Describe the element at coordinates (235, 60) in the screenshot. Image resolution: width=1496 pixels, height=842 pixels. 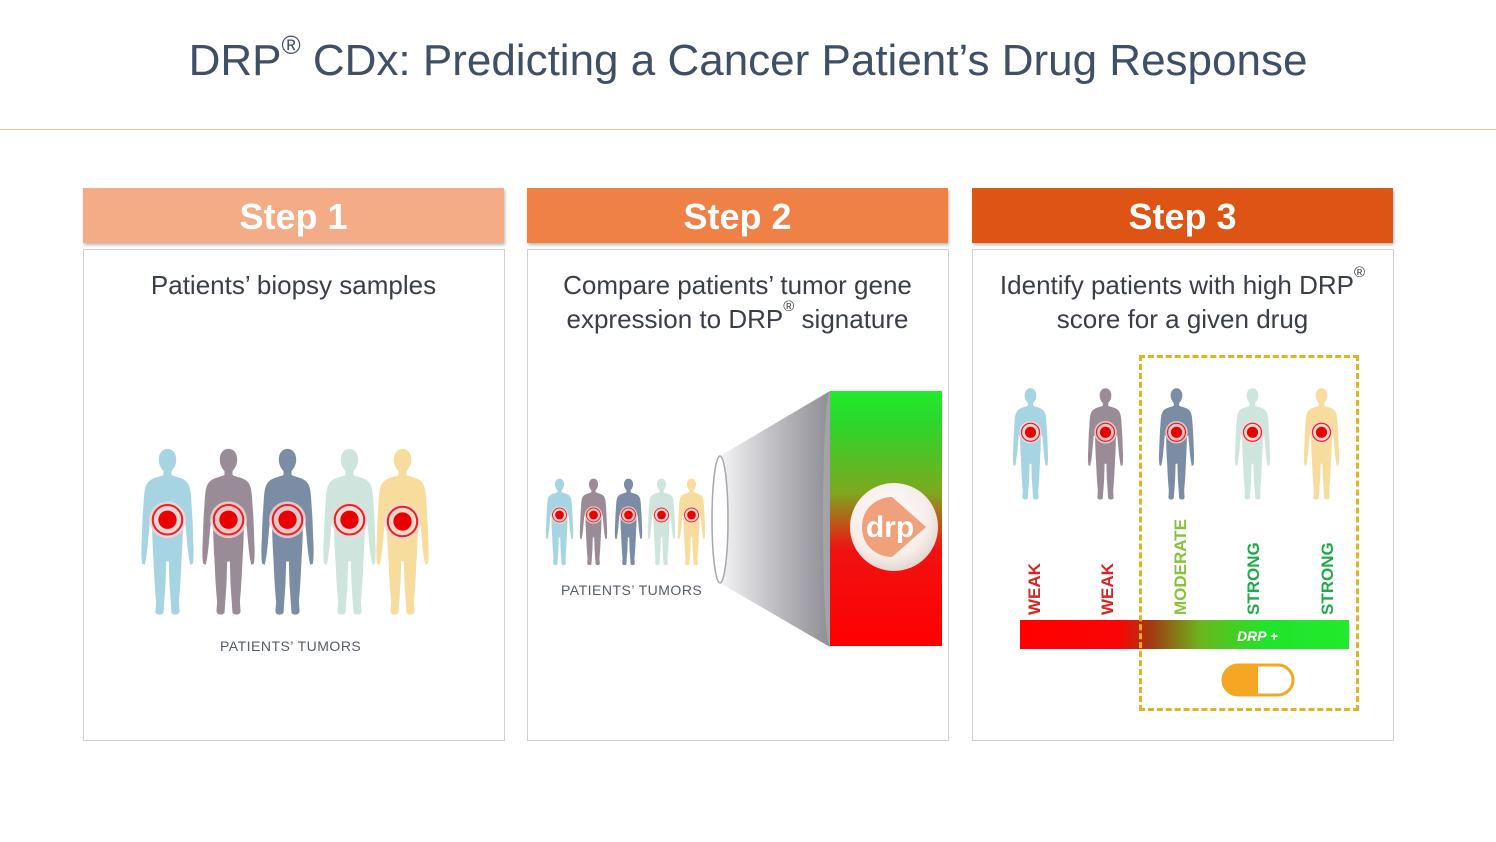
I see `title-main: DRP` at that location.